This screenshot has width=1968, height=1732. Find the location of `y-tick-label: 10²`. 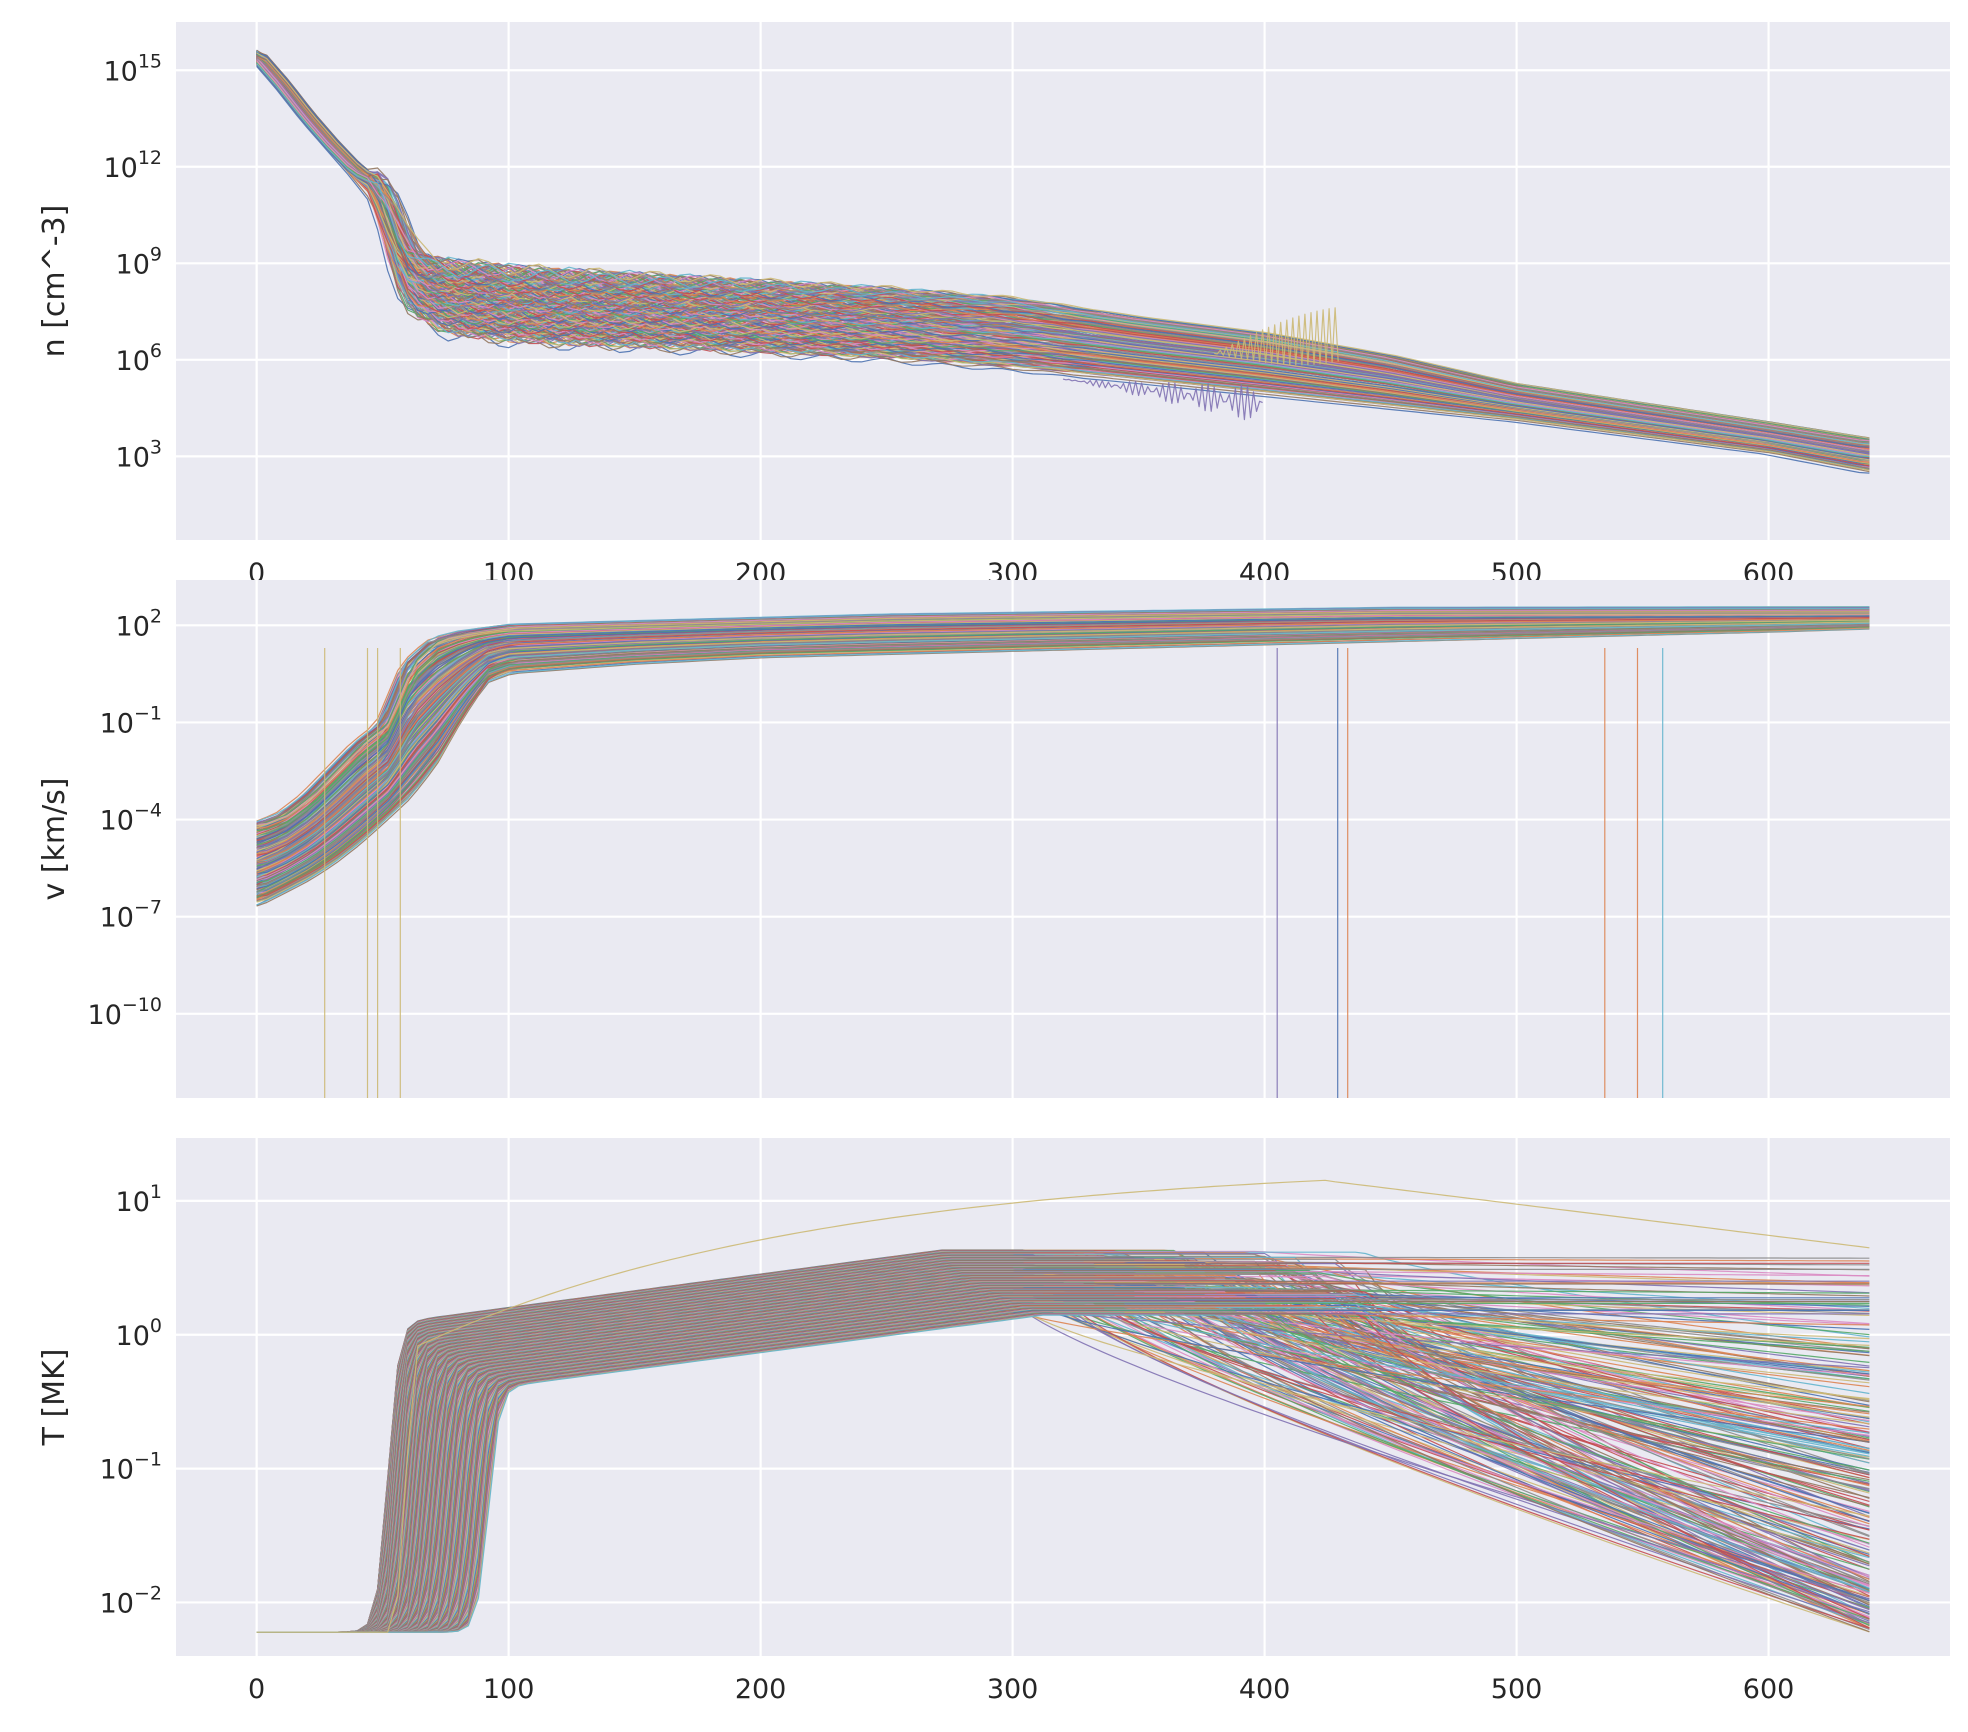

y-tick-label: 10² is located at coordinates (139, 623).